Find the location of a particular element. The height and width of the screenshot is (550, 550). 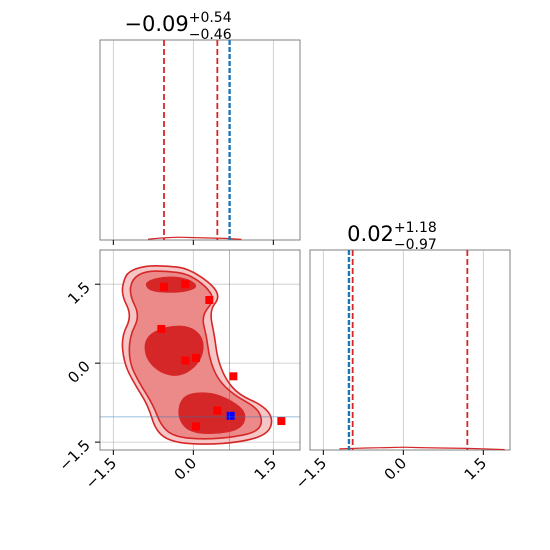

title-plus: +1.18 is located at coordinates (415, 228).